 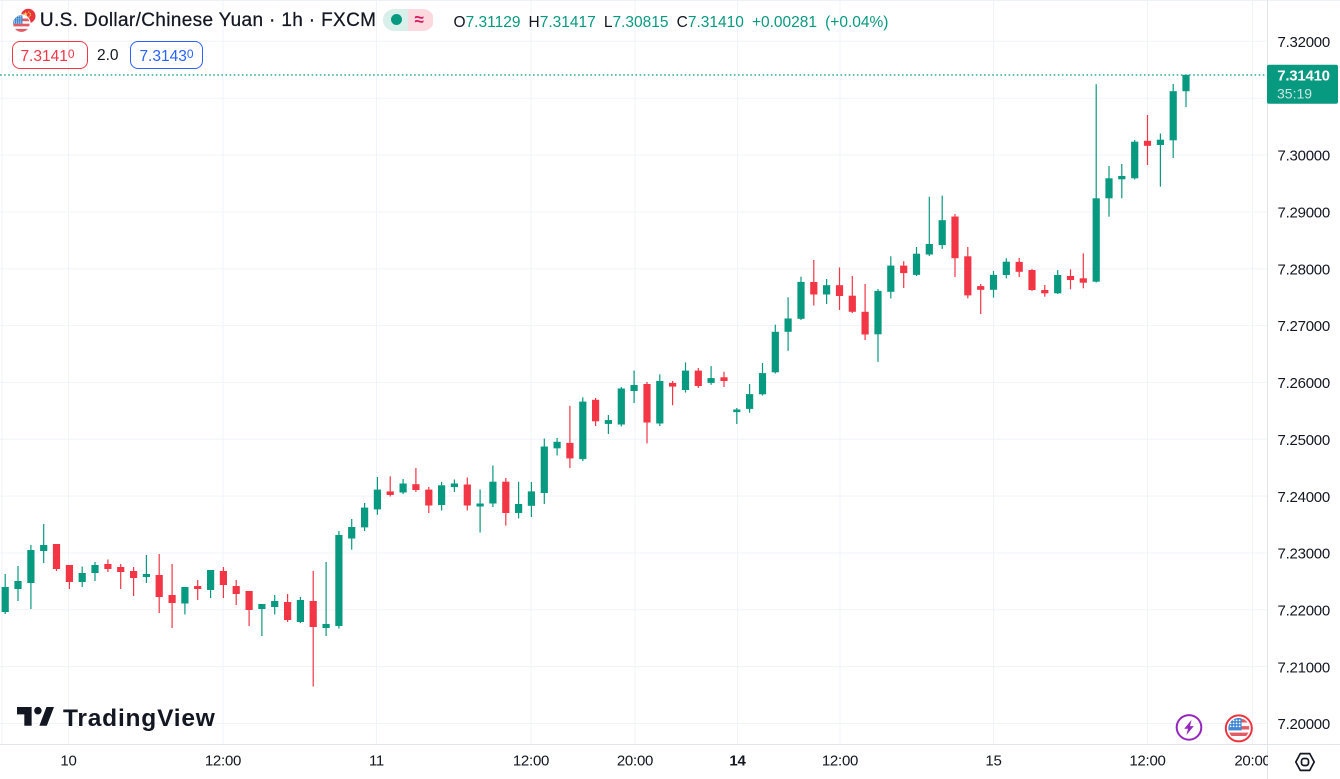 I want to click on svg-text: 7.31410, so click(x=1303, y=76).